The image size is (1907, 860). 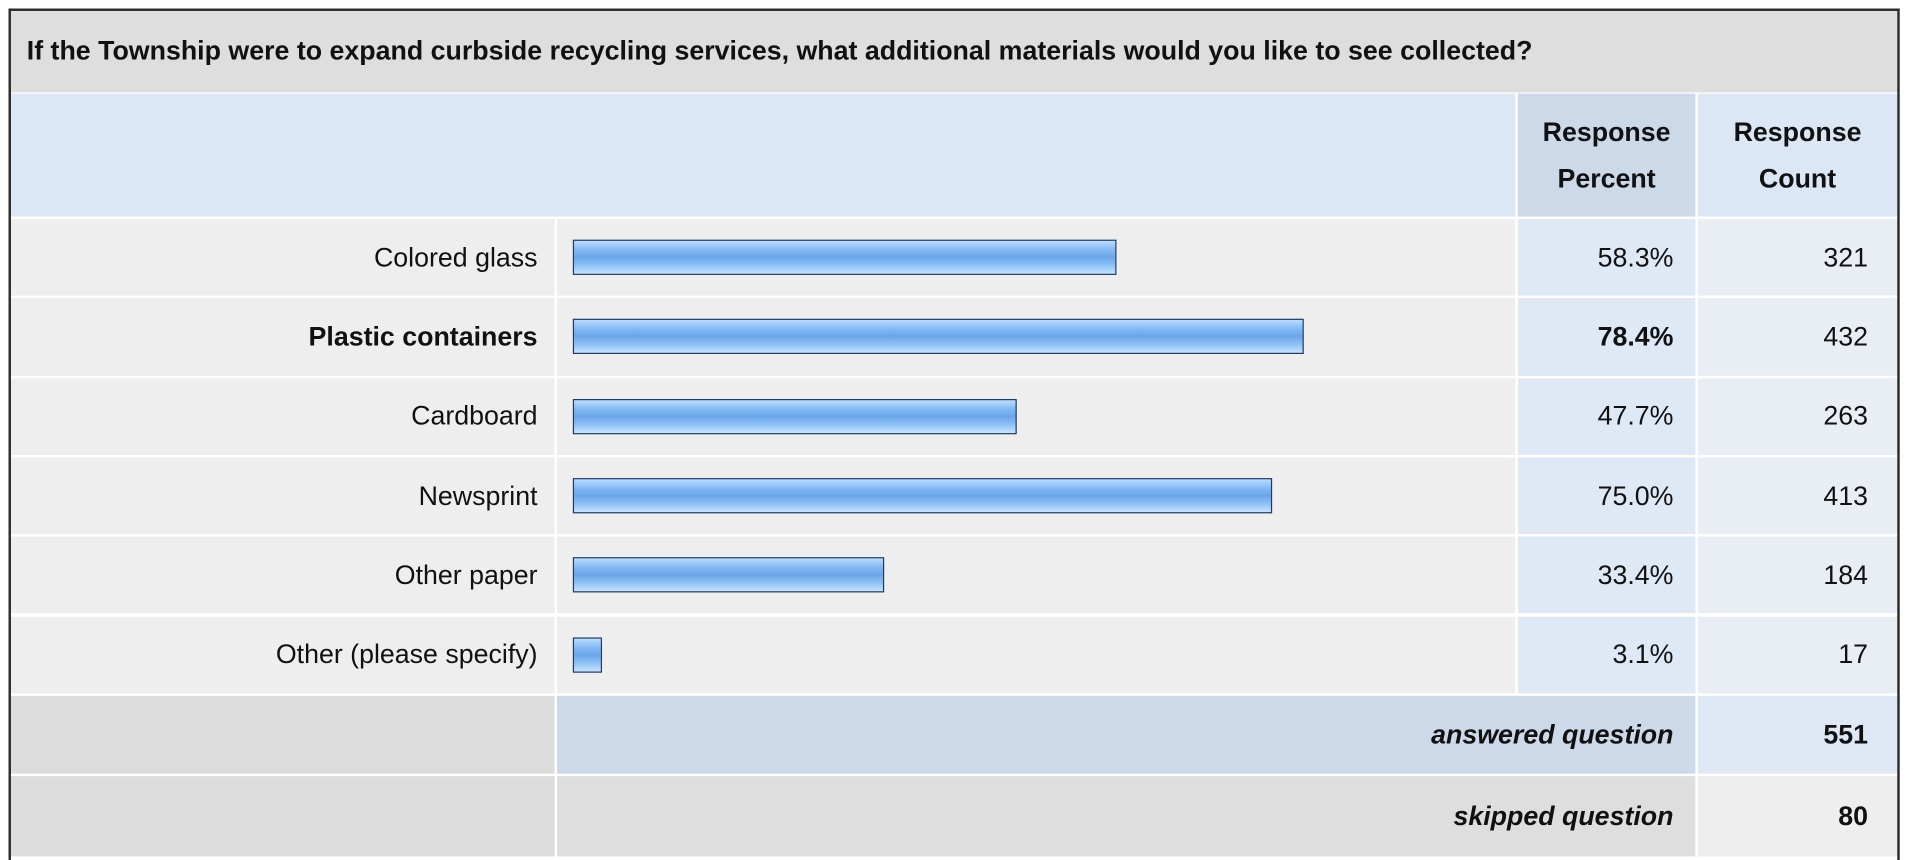 I want to click on percent-label: 75.0%, so click(x=1635, y=495).